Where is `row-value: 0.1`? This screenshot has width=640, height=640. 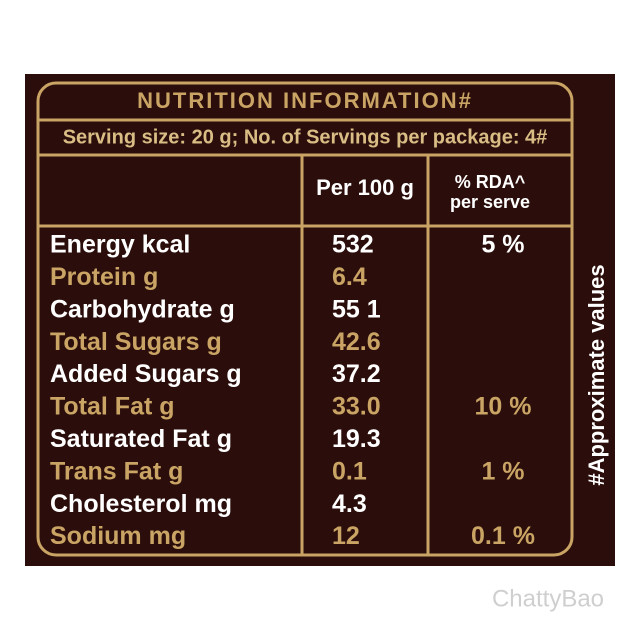 row-value: 0.1 is located at coordinates (349, 471).